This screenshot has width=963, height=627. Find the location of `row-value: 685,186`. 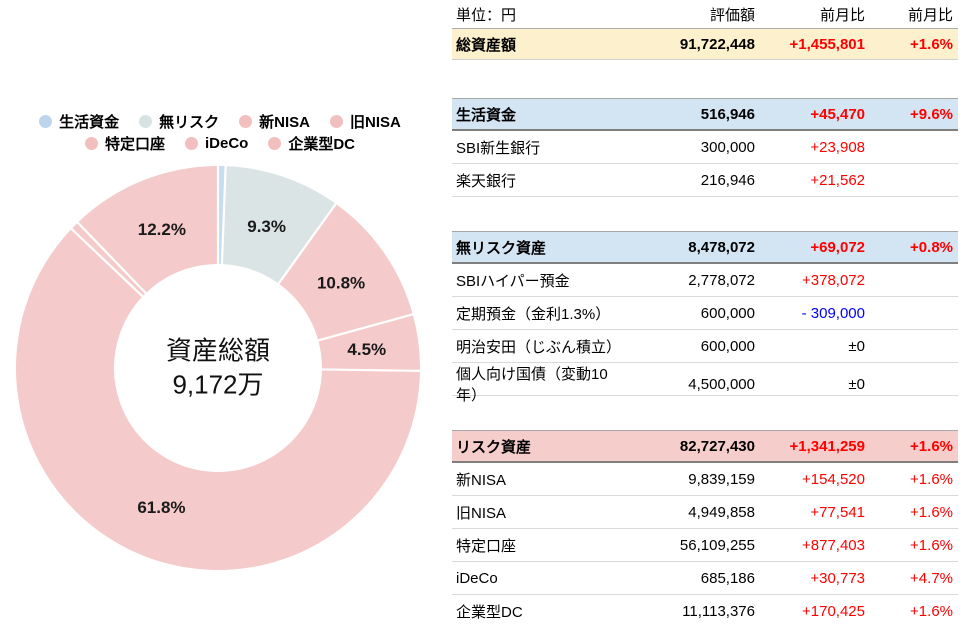

row-value: 685,186 is located at coordinates (727, 578).